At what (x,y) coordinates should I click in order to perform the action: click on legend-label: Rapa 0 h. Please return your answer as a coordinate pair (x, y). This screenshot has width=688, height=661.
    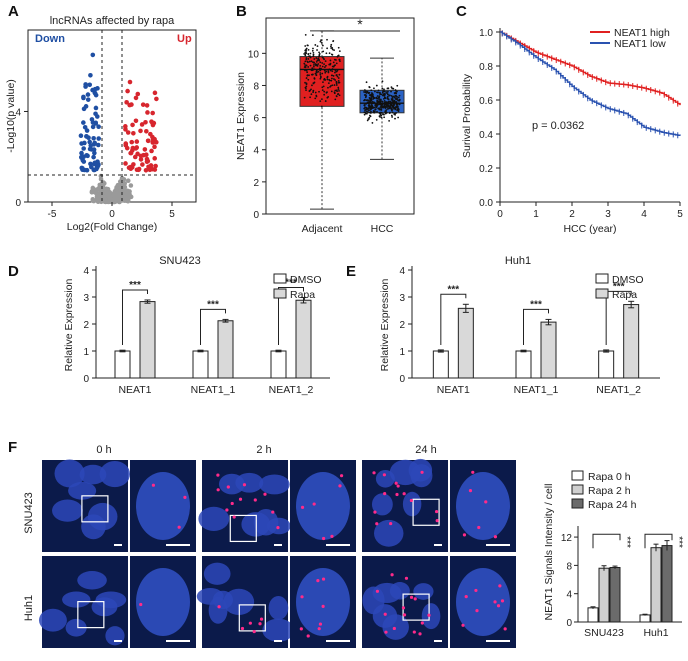
    Looking at the image, I should click on (609, 477).